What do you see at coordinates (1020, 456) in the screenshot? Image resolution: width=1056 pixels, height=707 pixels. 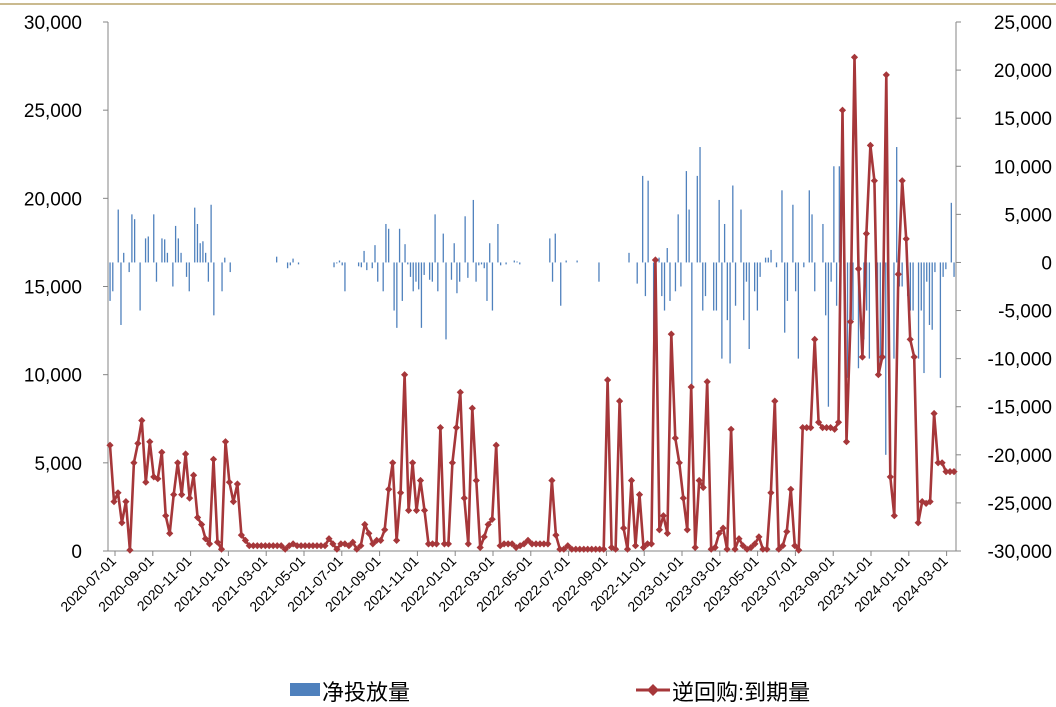 I see `right-tick-label: -20,000` at bounding box center [1020, 456].